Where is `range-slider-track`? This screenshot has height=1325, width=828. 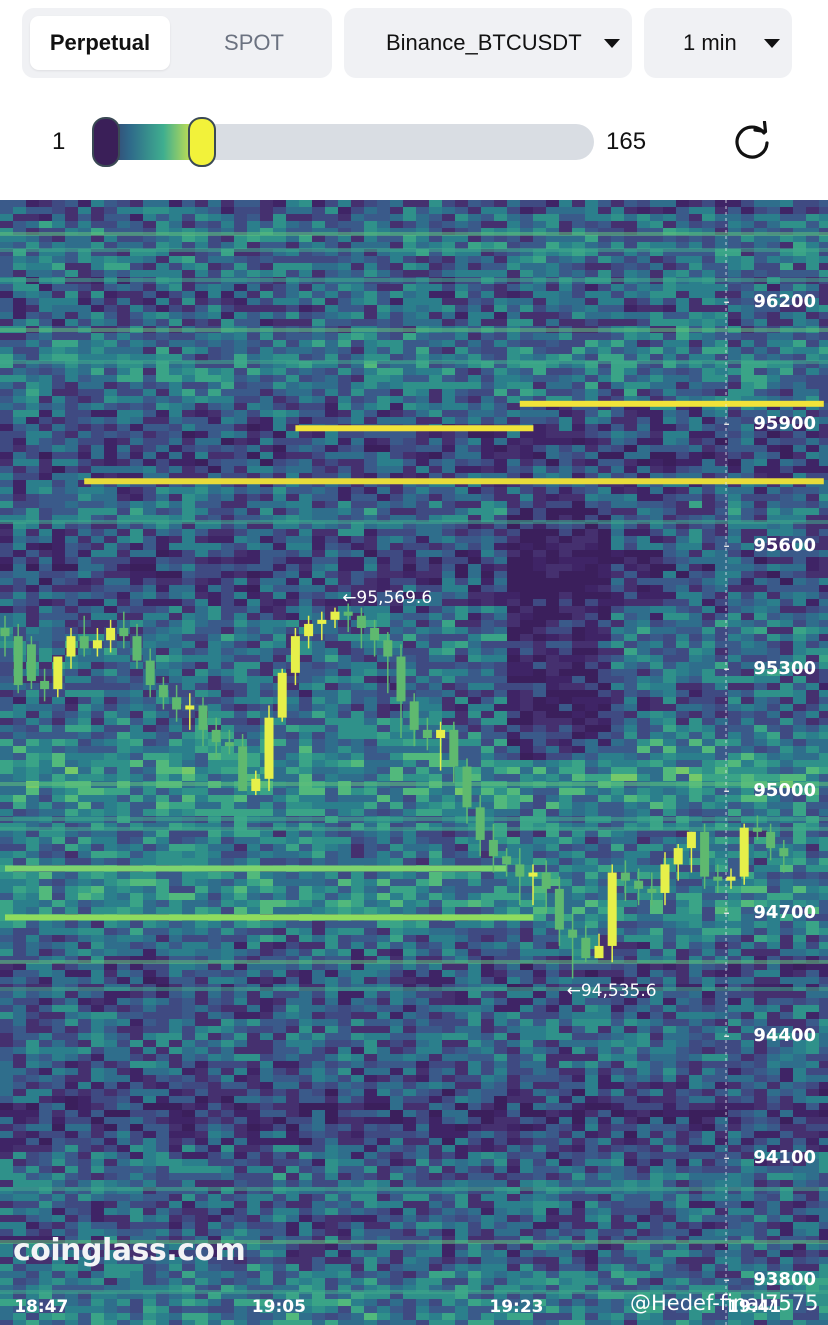
range-slider-track is located at coordinates (343, 142).